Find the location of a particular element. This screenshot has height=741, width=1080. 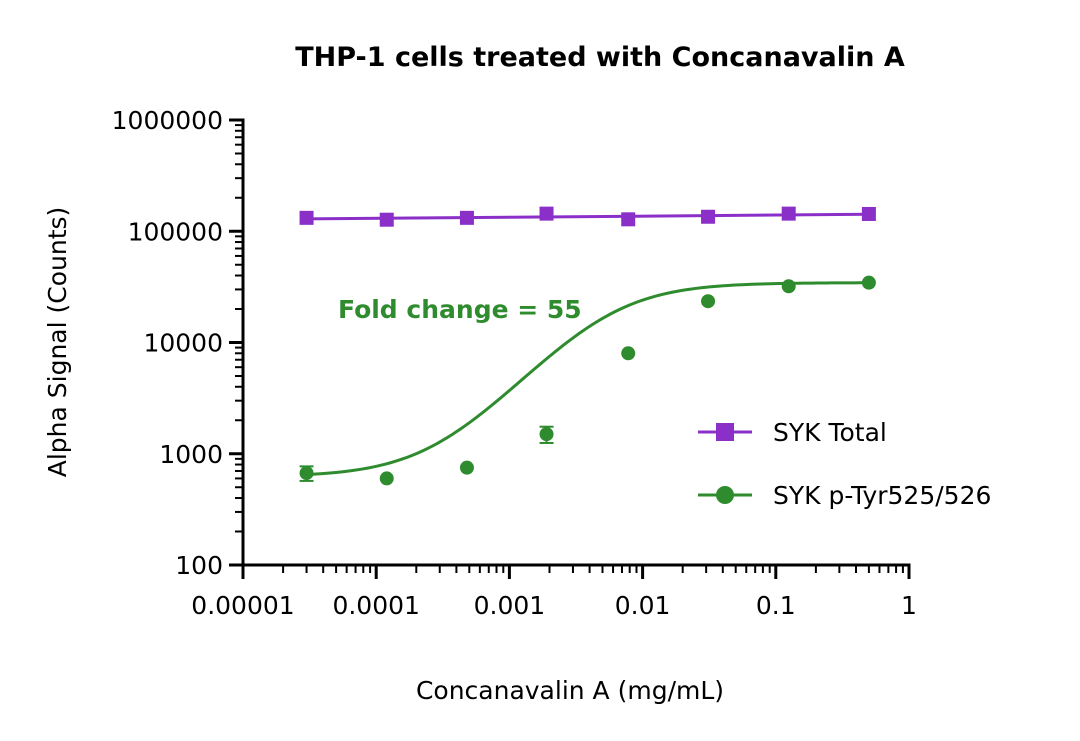

fold-change-annotation: Fold change = 55 is located at coordinates (460, 309).